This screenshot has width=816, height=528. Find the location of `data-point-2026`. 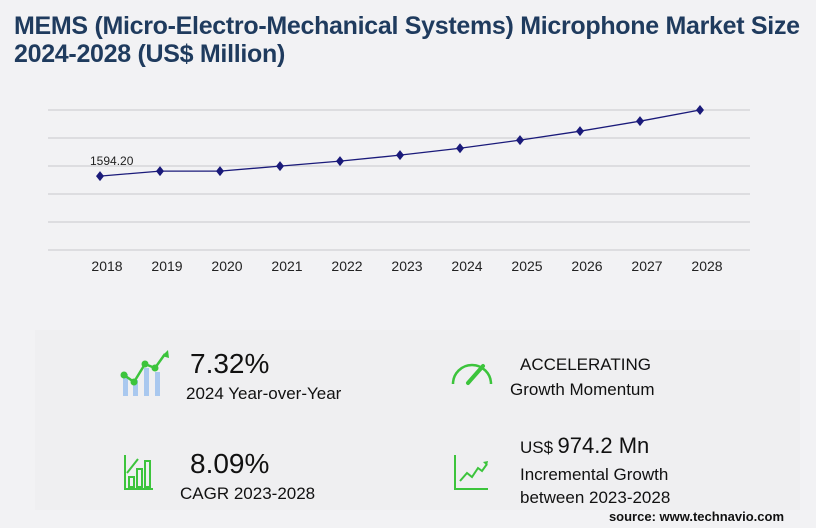

data-point-2026 is located at coordinates (580, 131).